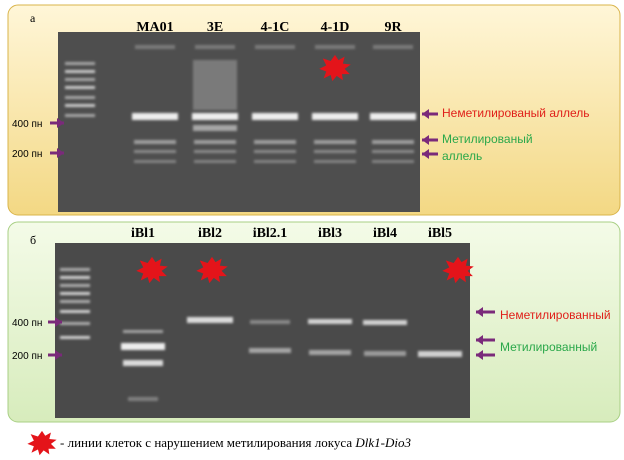 The width and height of the screenshot is (624, 460). I want to click on lane-label: 4-1D, so click(335, 27).